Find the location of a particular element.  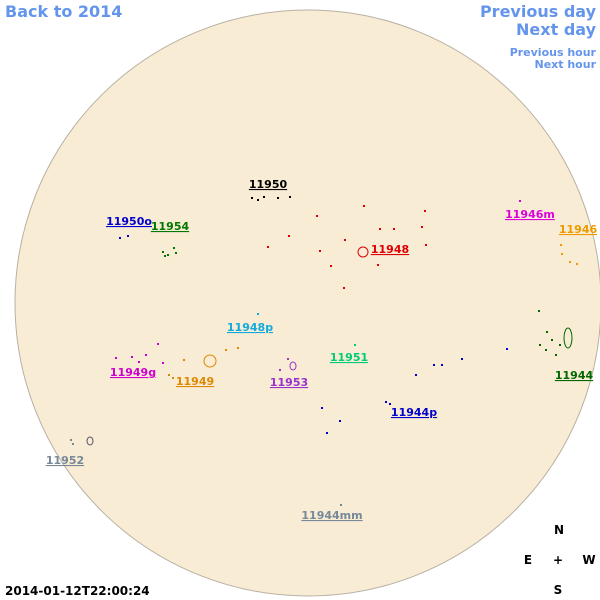

timestamp: 2014-01-12T22:00:24 is located at coordinates (77, 591).